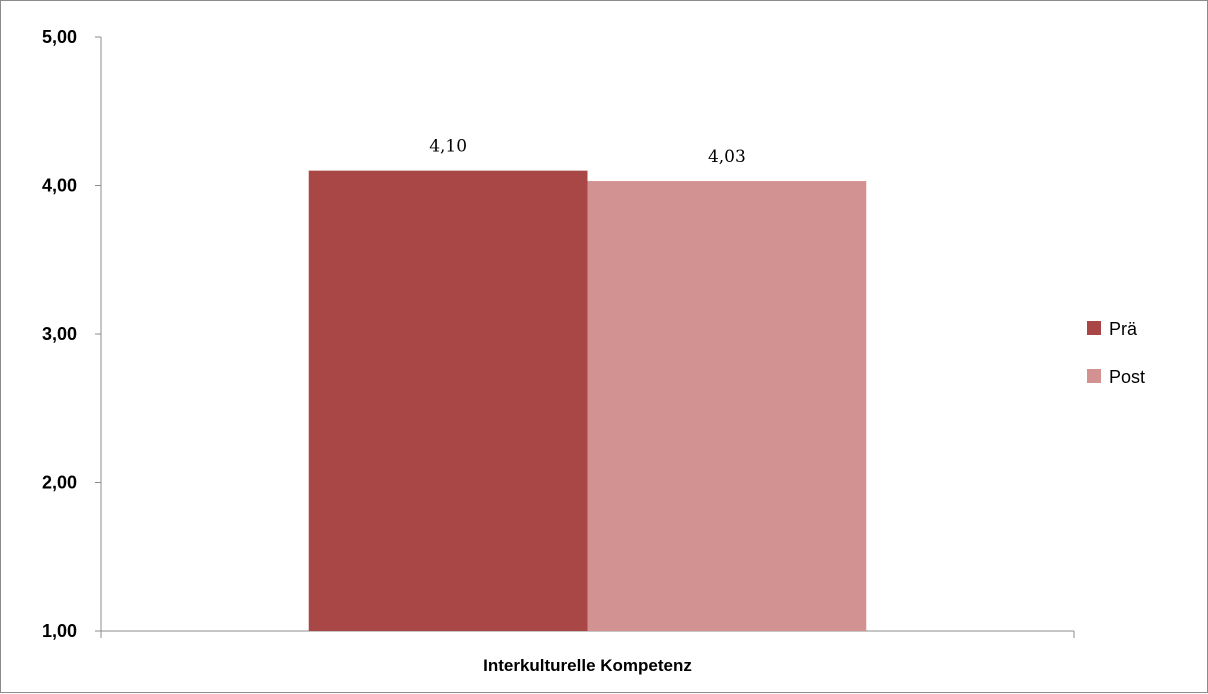 The image size is (1208, 694). What do you see at coordinates (1127, 377) in the screenshot?
I see `legend-label-post: Post` at bounding box center [1127, 377].